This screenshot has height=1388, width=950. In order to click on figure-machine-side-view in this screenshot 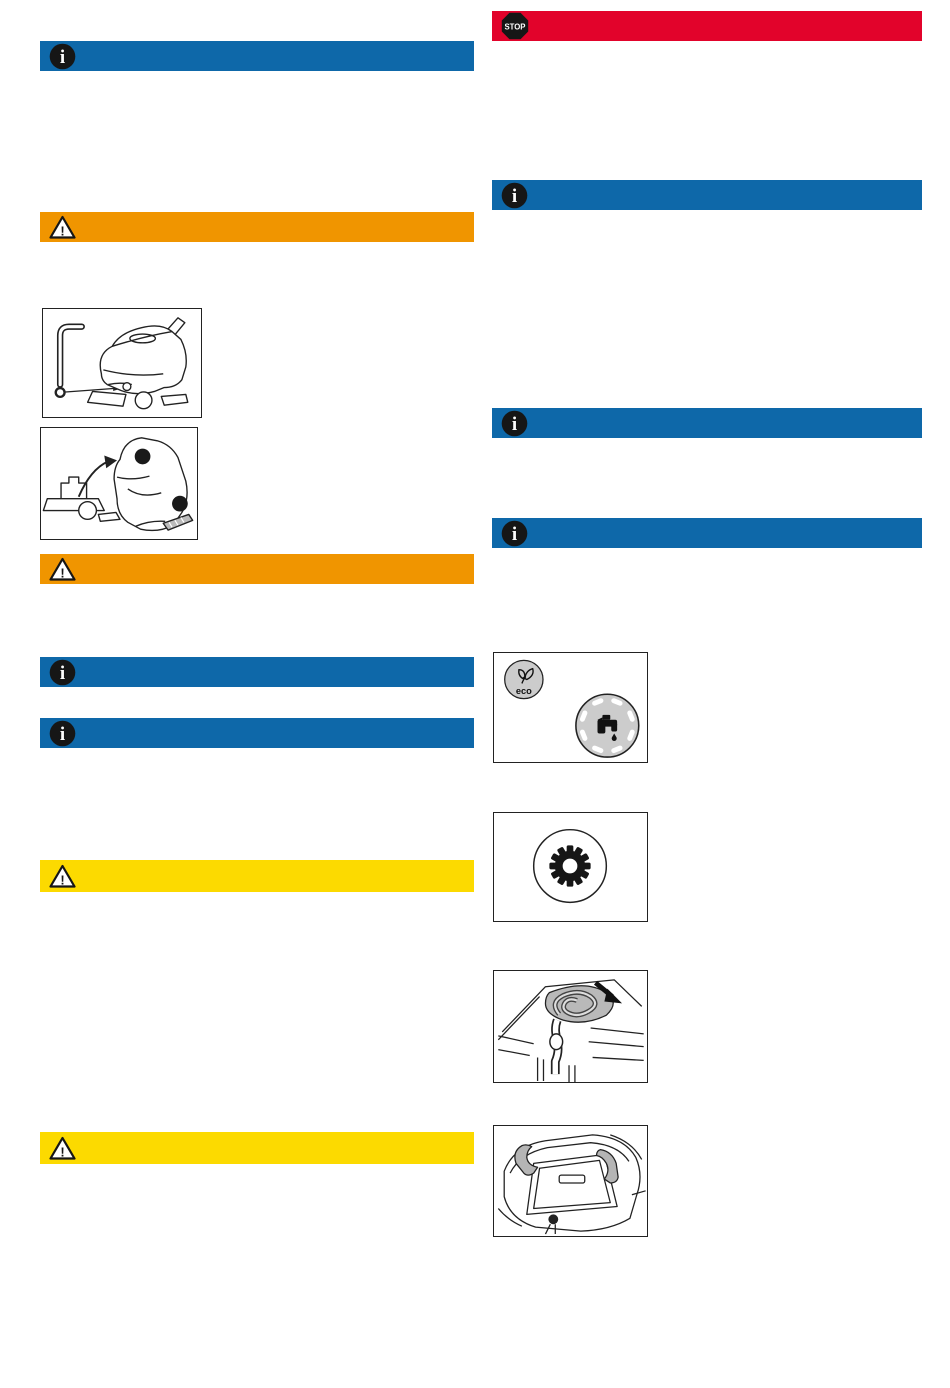, I will do `click(122, 363)`.